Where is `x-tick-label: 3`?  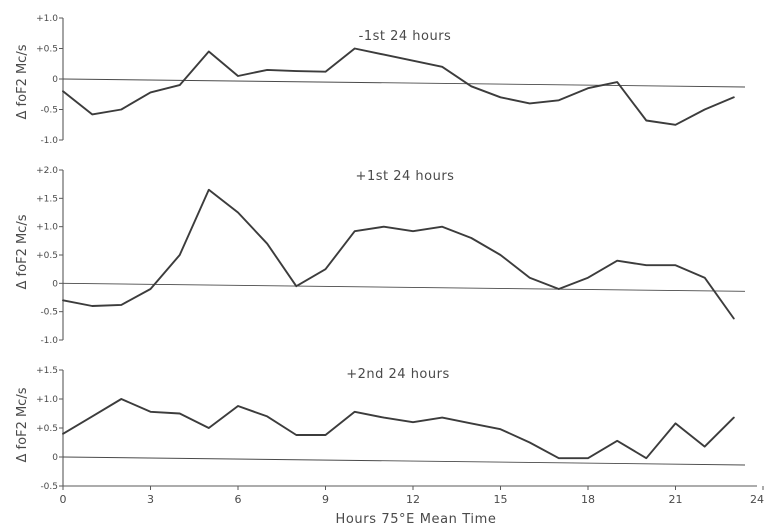 x-tick-label: 3 is located at coordinates (150, 499).